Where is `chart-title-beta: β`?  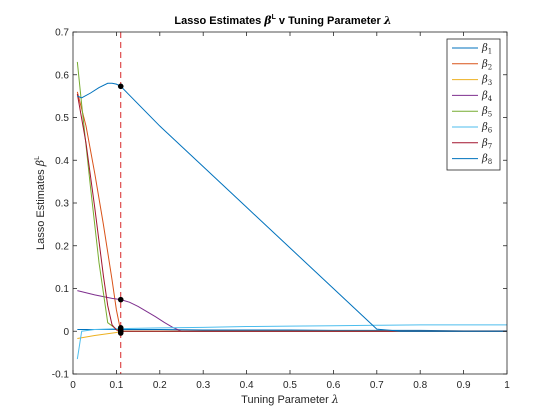 chart-title-beta: β is located at coordinates (267, 20).